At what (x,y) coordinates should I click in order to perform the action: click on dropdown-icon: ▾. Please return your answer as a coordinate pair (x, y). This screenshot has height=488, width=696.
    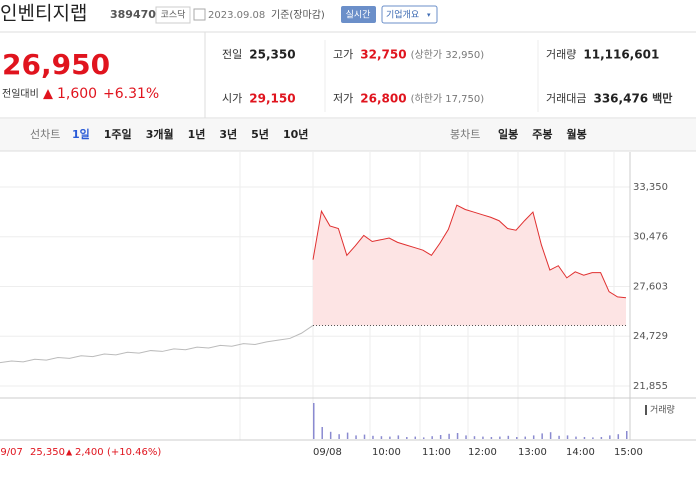
    Looking at the image, I should click on (429, 15).